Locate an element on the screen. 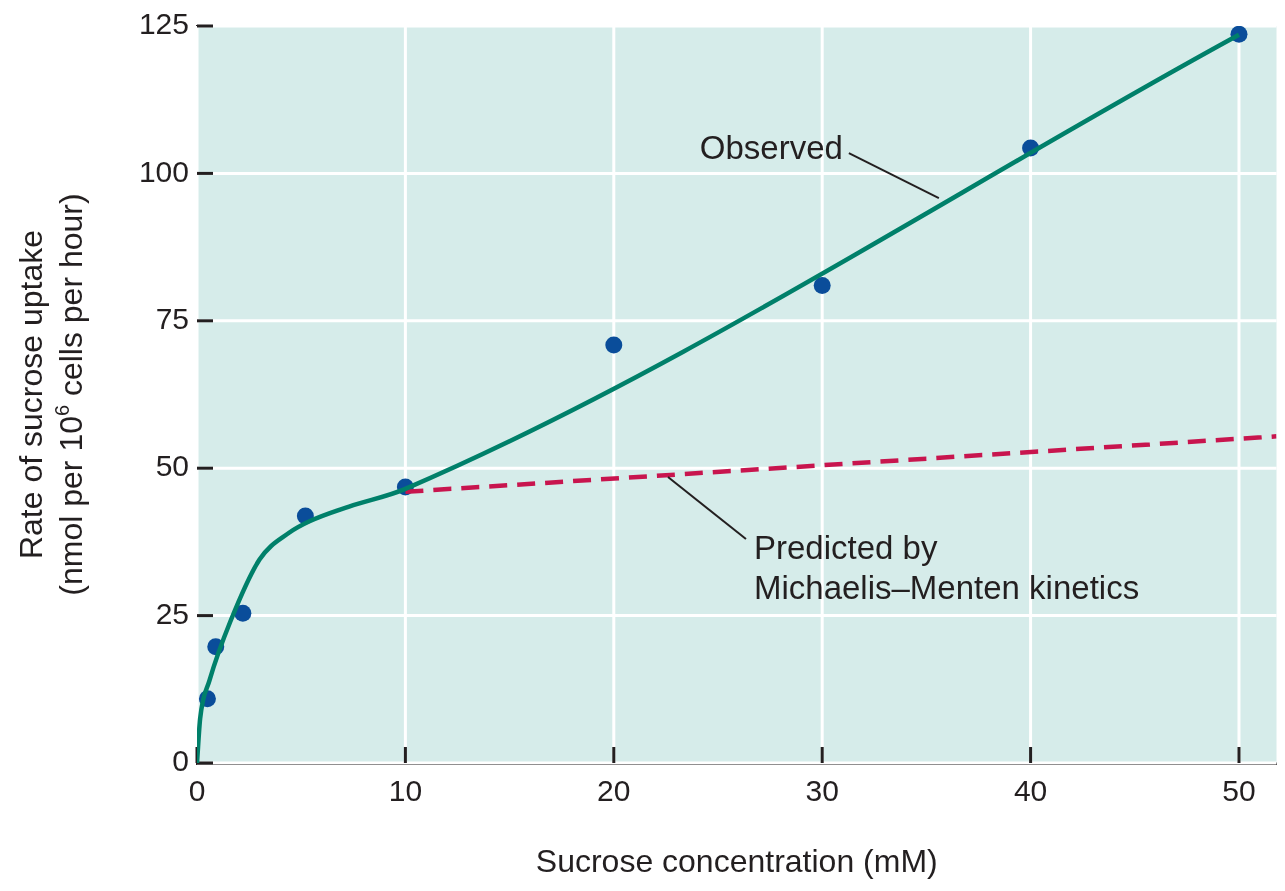  x-tick-label: 10 is located at coordinates (405, 791).